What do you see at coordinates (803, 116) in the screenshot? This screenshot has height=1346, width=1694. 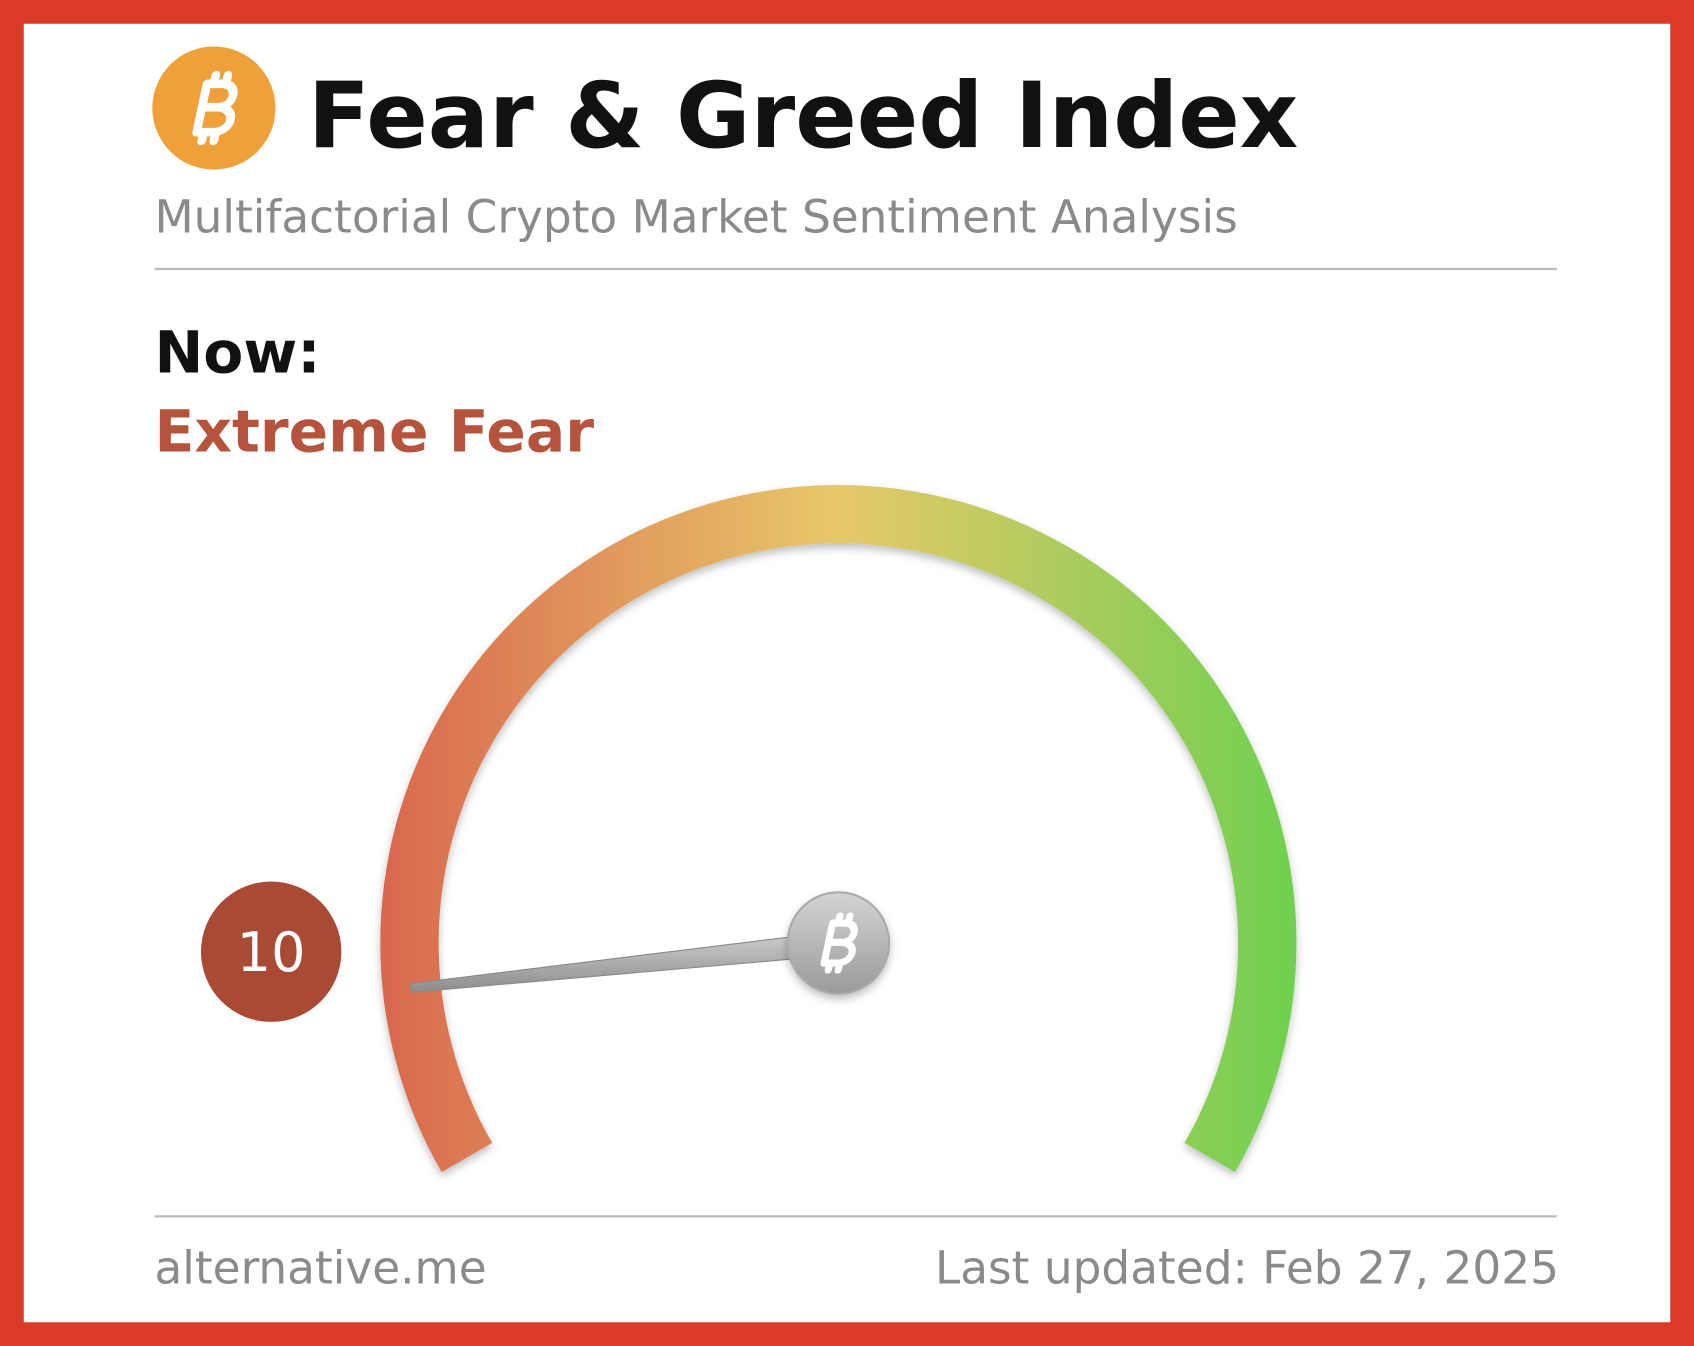 I see `title: Fear & Greed Index` at bounding box center [803, 116].